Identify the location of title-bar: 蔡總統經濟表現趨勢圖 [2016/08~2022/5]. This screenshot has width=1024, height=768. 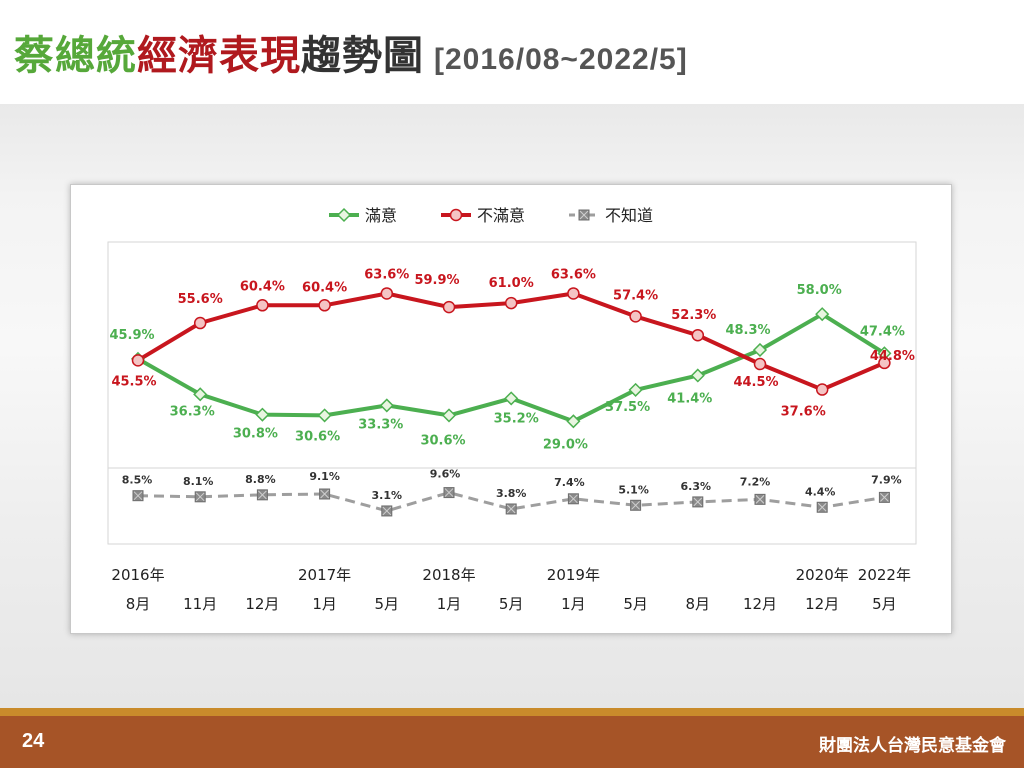
(512, 52).